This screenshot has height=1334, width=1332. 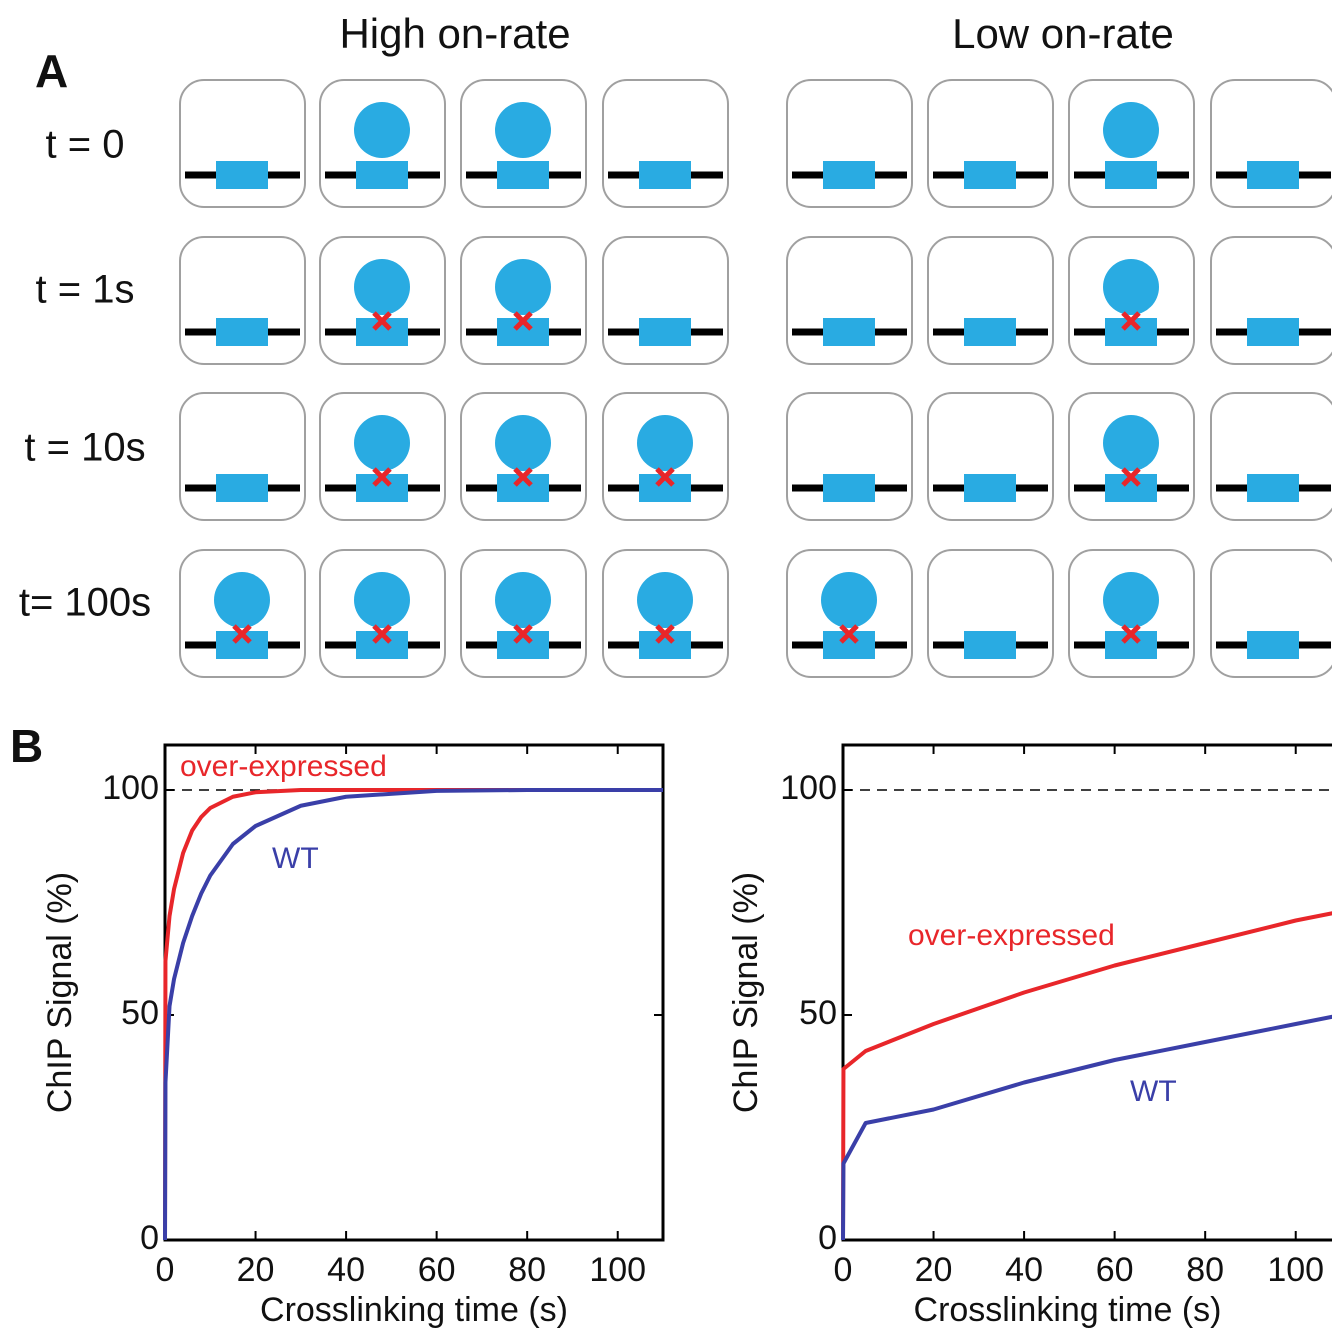 What do you see at coordinates (51, 71) in the screenshot?
I see `panel-label: A` at bounding box center [51, 71].